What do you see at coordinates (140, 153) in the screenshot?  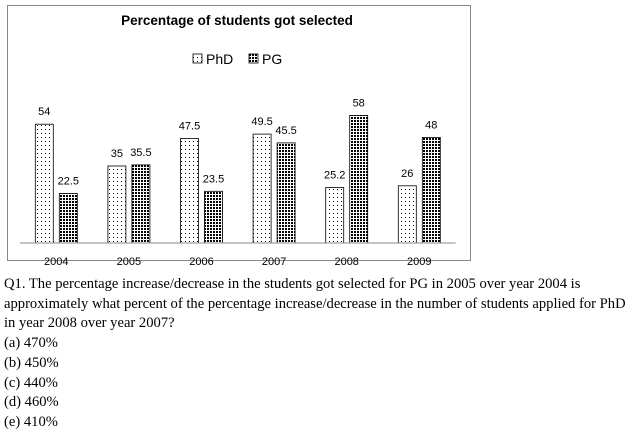 I see `value-label: 35.5` at bounding box center [140, 153].